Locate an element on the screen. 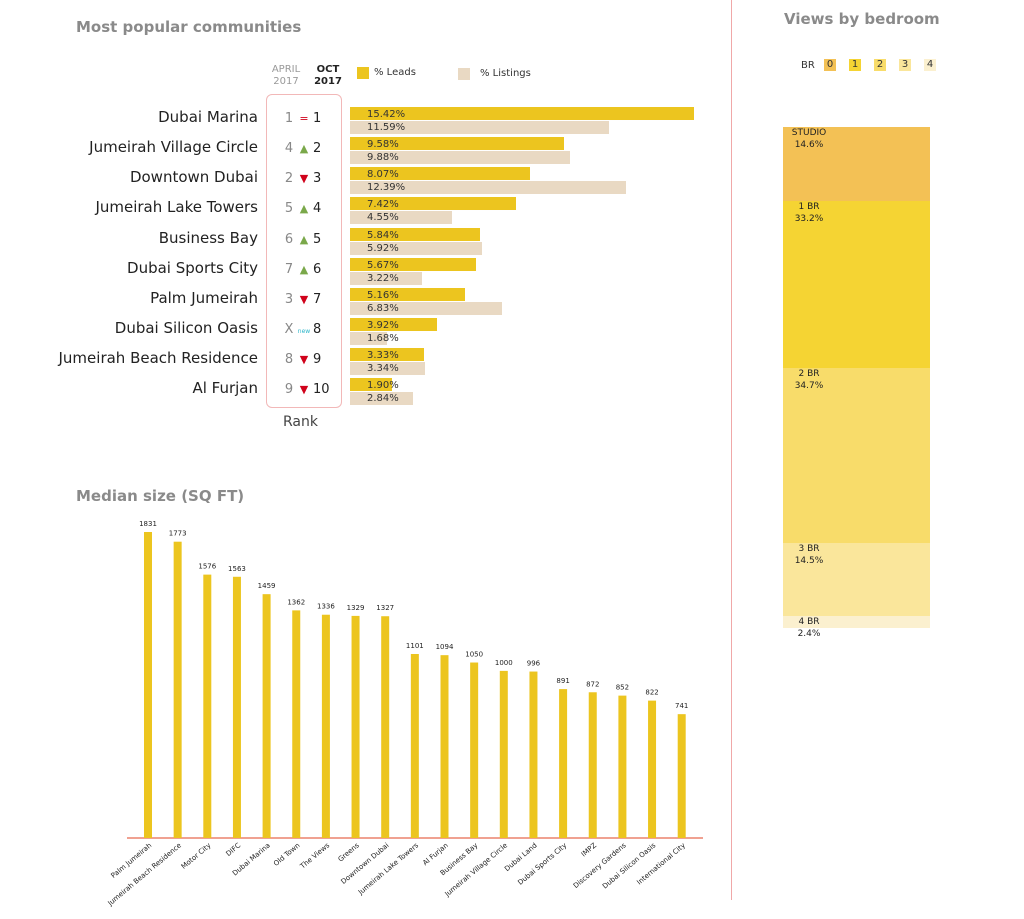  leads-value-label: 7.42% is located at coordinates (383, 205).